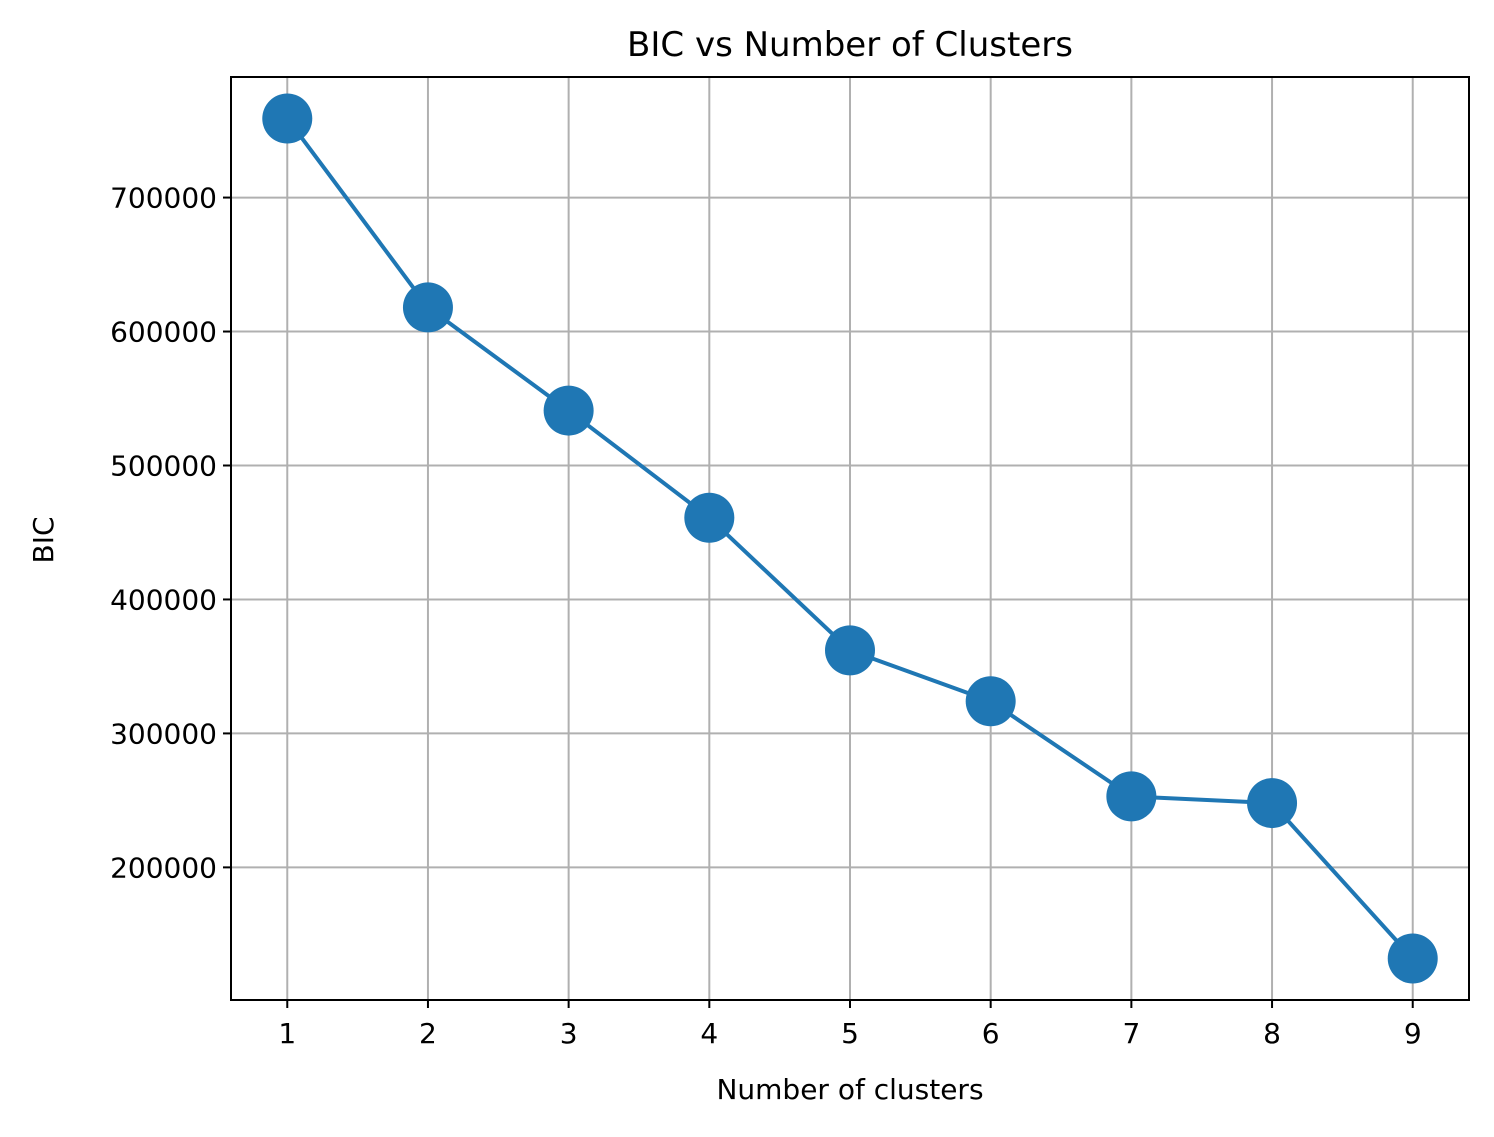 This screenshot has width=1494, height=1137. What do you see at coordinates (849, 1089) in the screenshot?
I see `x-axis-label: Number of clusters` at bounding box center [849, 1089].